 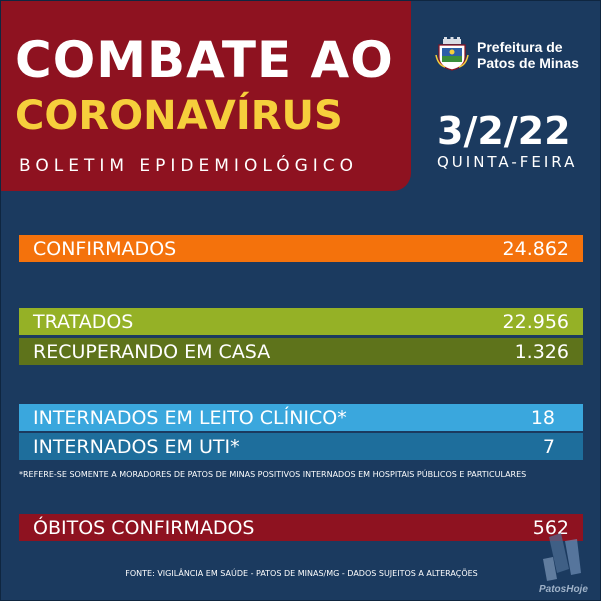 I want to click on watermark-text: PatosHoje, so click(x=563, y=589).